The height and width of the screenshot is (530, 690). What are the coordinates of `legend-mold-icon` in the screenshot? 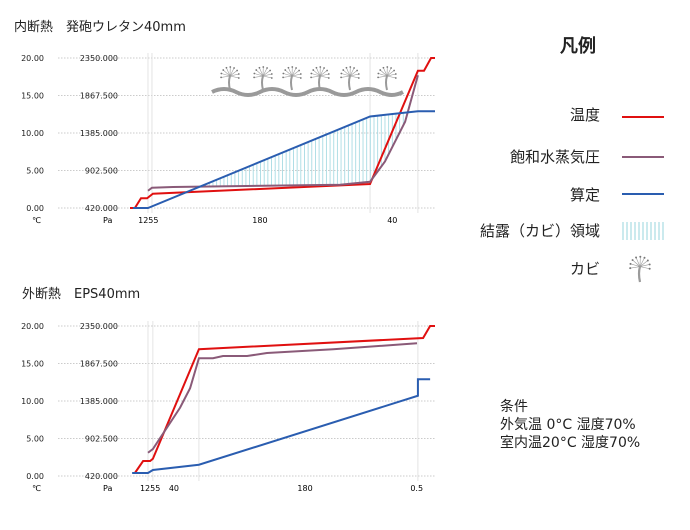 It's located at (640, 269).